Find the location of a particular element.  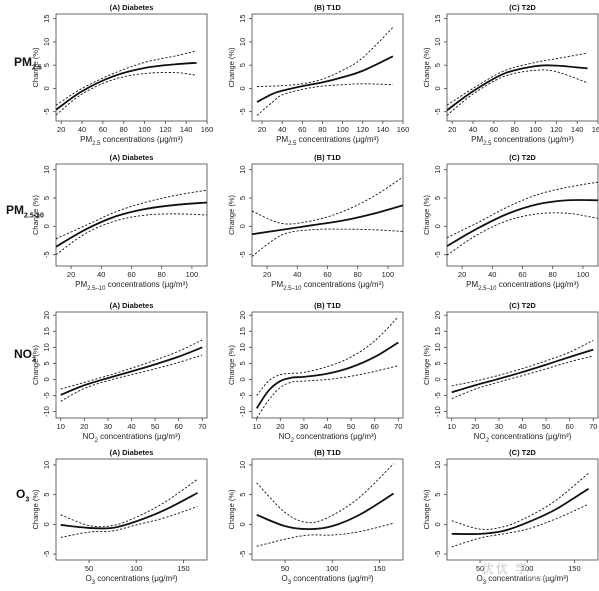

x-axis-label: PM2.5 concentrations (μg/m³) is located at coordinates (327, 141).